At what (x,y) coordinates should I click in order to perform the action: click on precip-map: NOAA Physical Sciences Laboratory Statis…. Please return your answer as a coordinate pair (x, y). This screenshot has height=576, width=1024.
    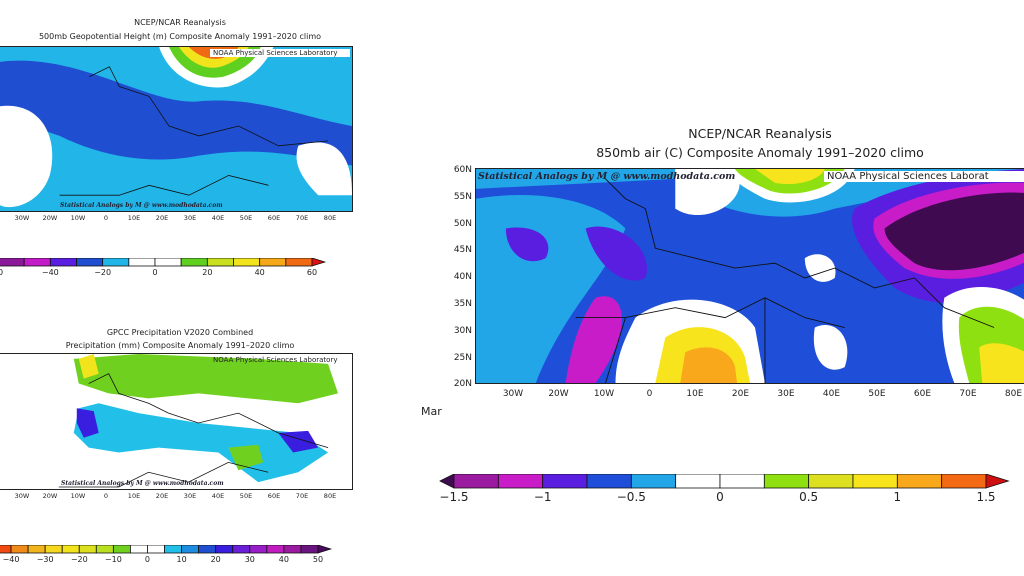
    Looking at the image, I should click on (176, 421).